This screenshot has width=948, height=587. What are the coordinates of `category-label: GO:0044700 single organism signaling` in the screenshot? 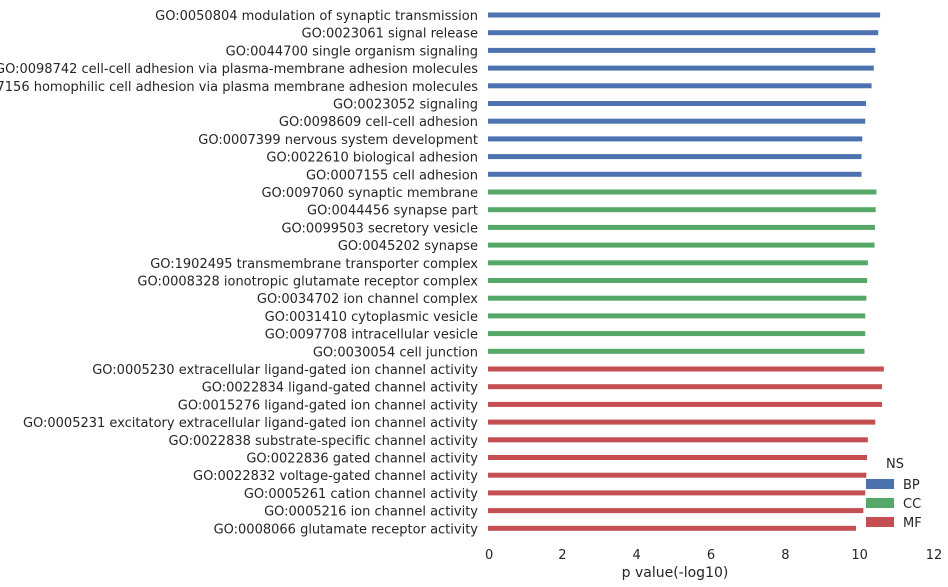 It's located at (352, 51).